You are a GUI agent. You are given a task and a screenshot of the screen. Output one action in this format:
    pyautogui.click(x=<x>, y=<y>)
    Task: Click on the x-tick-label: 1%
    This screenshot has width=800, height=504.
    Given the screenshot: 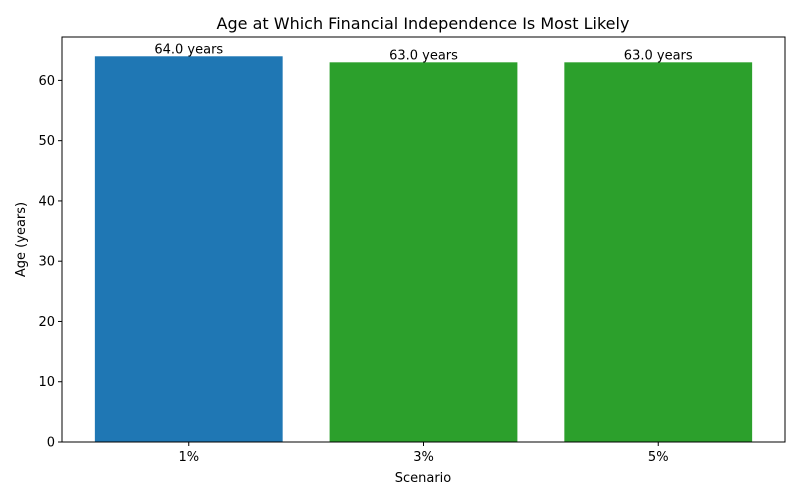 What is the action you would take?
    pyautogui.click(x=188, y=457)
    